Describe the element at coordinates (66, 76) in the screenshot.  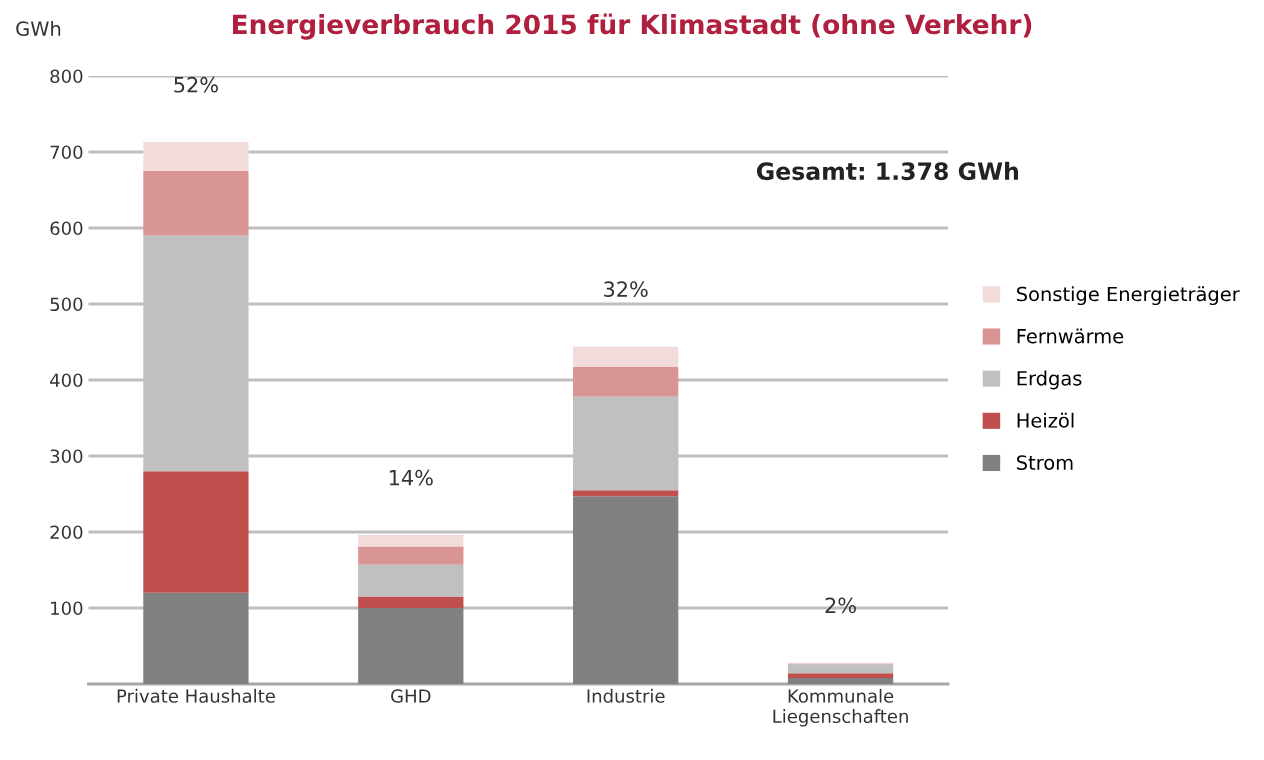
I see `y-tick-label: 800` at that location.